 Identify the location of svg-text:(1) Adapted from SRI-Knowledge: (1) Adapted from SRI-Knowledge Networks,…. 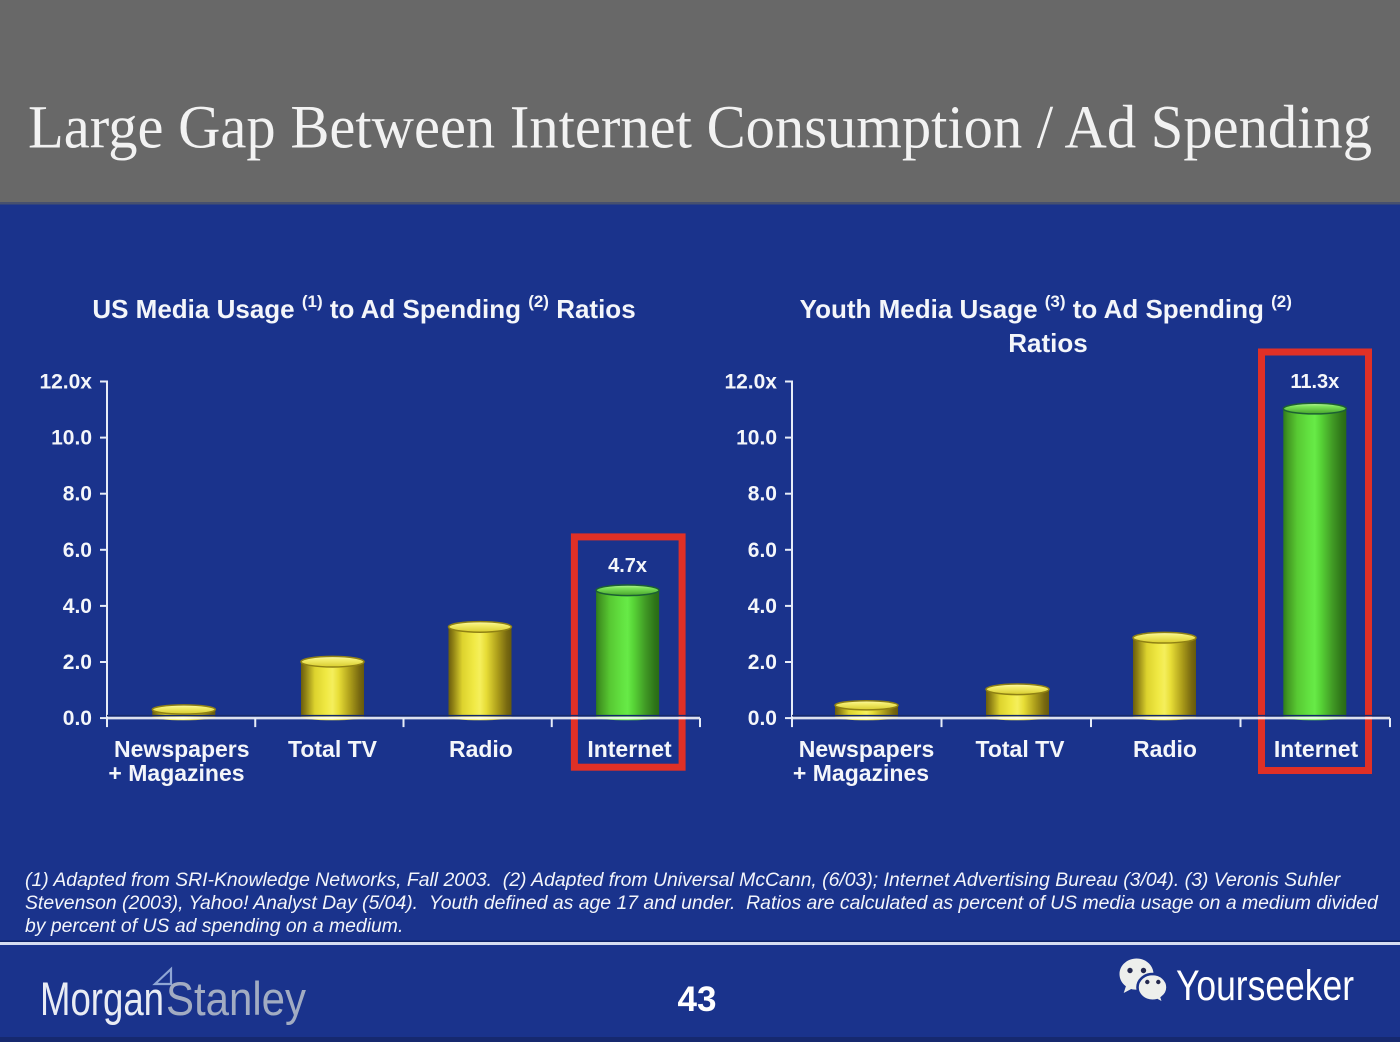
(683, 880).